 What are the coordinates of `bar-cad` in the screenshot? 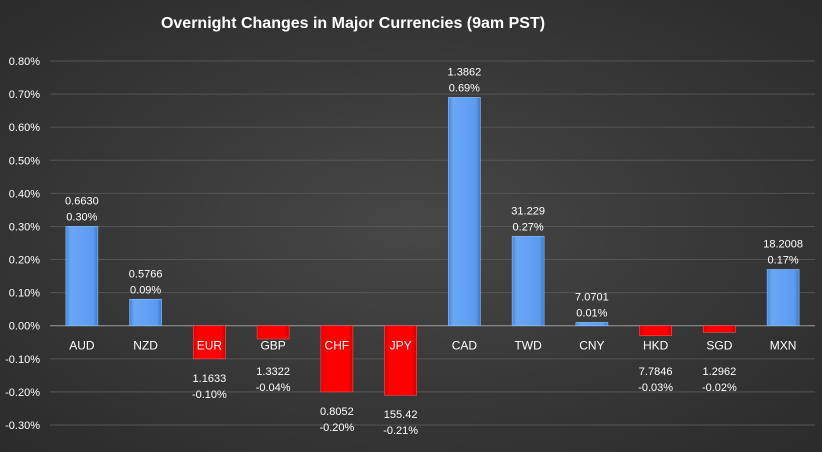 It's located at (464, 212).